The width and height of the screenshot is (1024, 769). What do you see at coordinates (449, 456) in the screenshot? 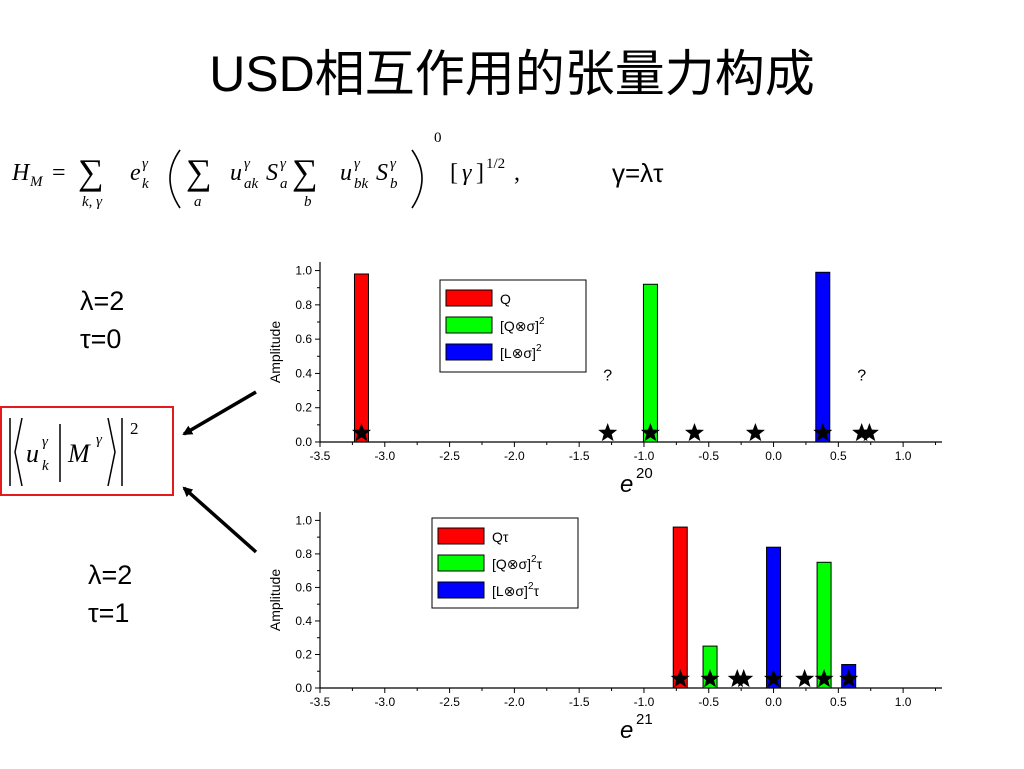
I see `x-tick-label: -2.5` at bounding box center [449, 456].